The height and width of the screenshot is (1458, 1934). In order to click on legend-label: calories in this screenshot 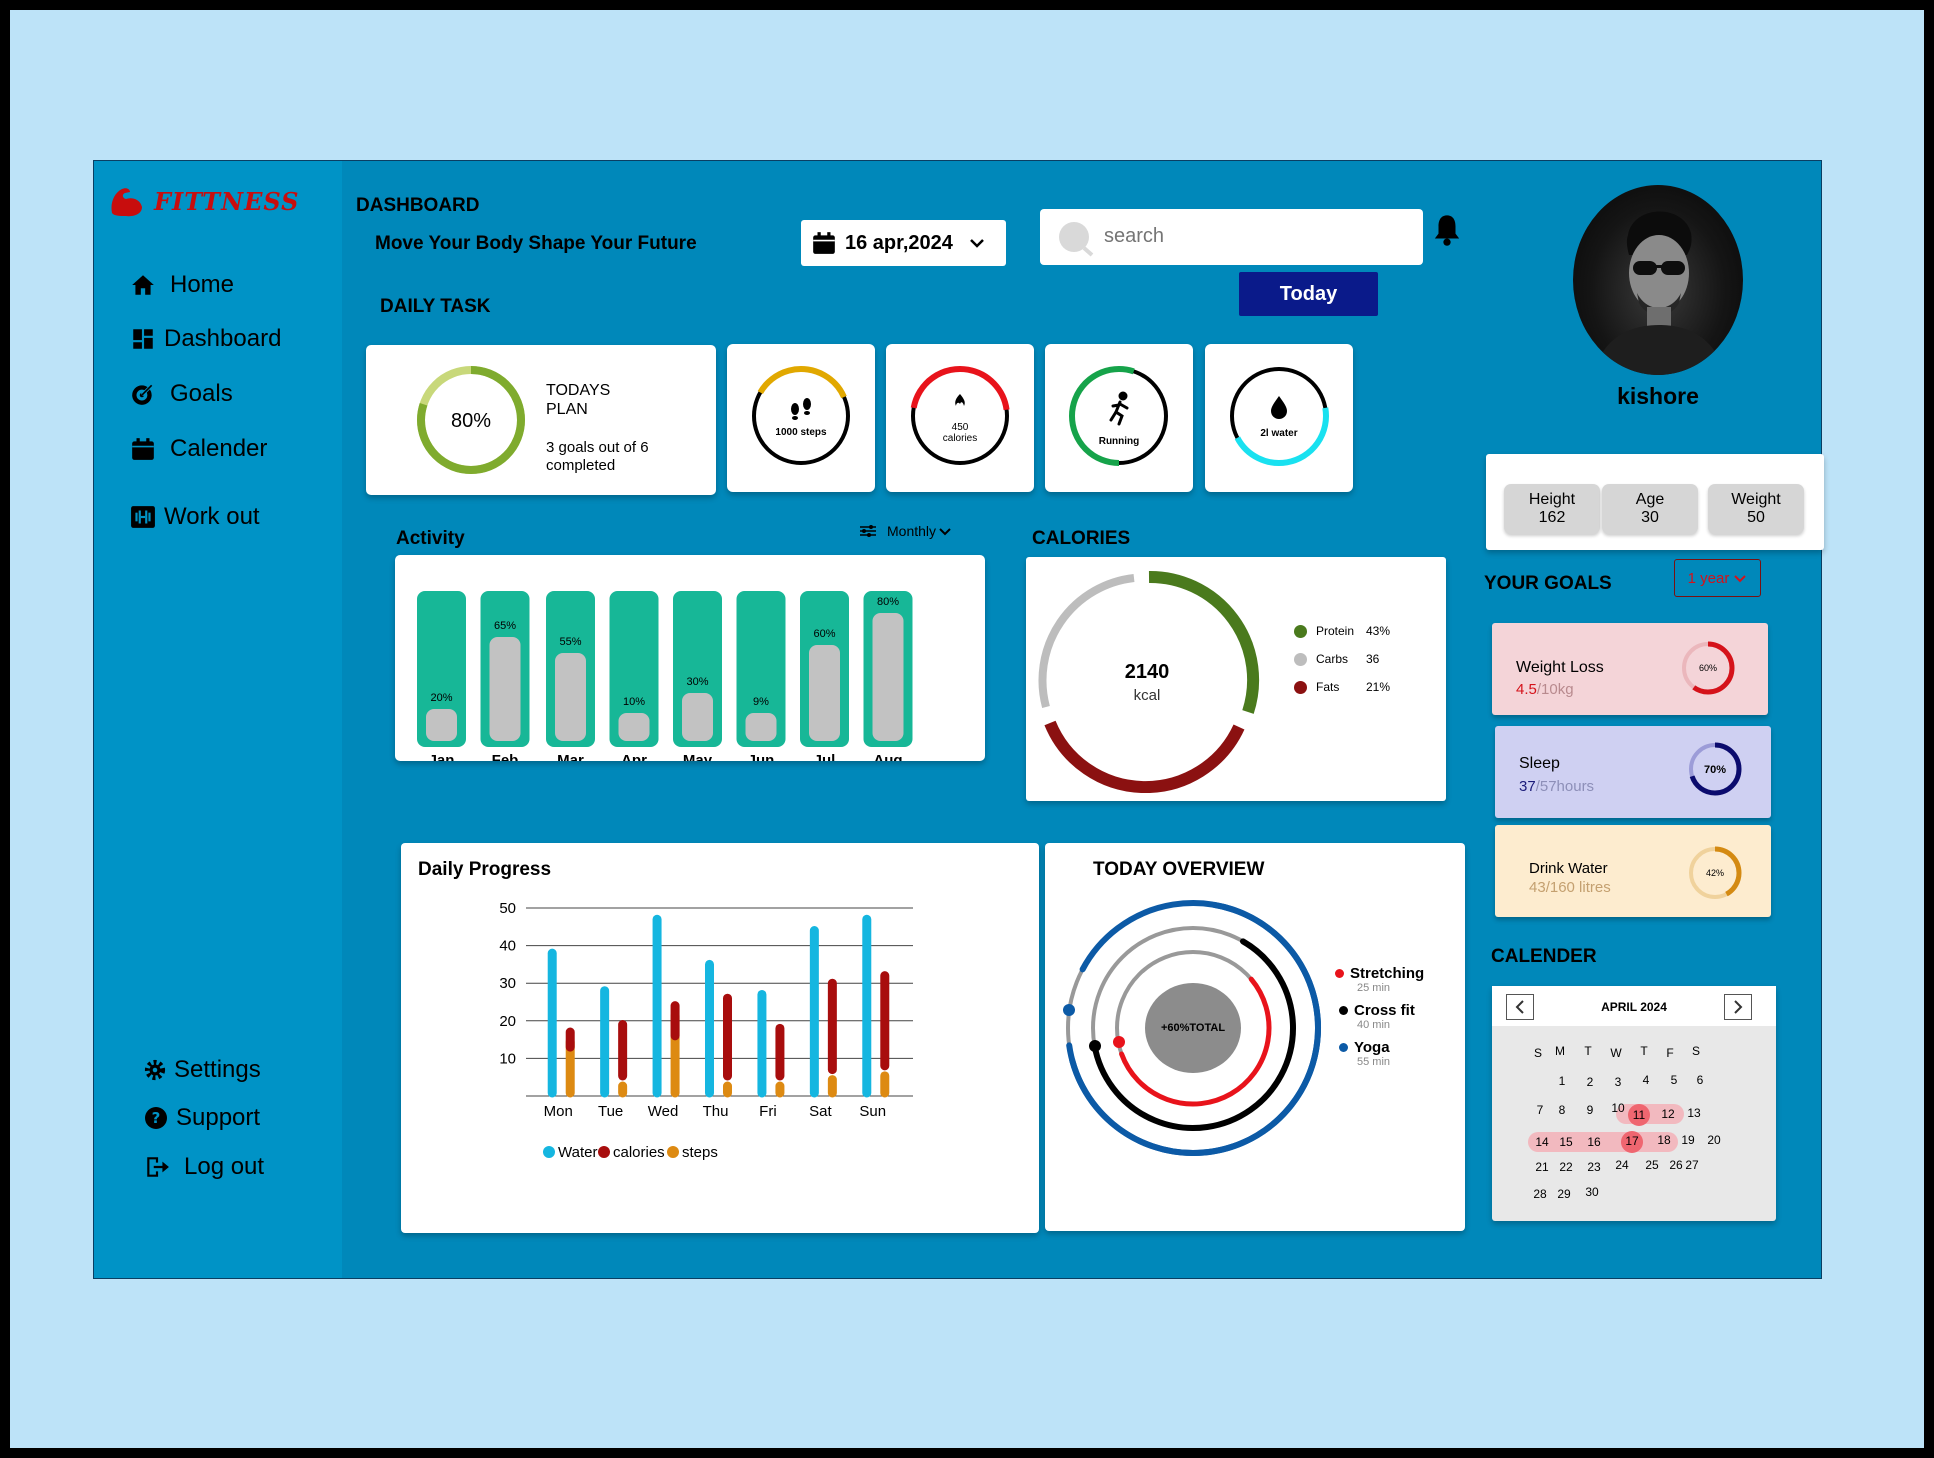, I will do `click(639, 1152)`.